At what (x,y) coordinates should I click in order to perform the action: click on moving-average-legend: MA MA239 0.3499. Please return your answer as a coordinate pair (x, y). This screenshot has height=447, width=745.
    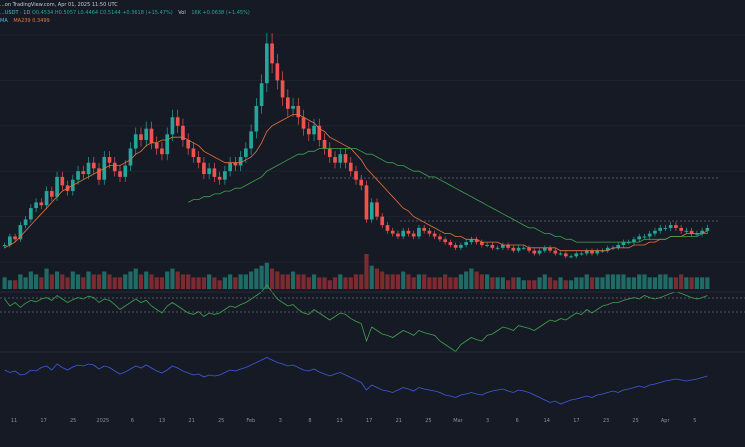
    Looking at the image, I should click on (25, 21).